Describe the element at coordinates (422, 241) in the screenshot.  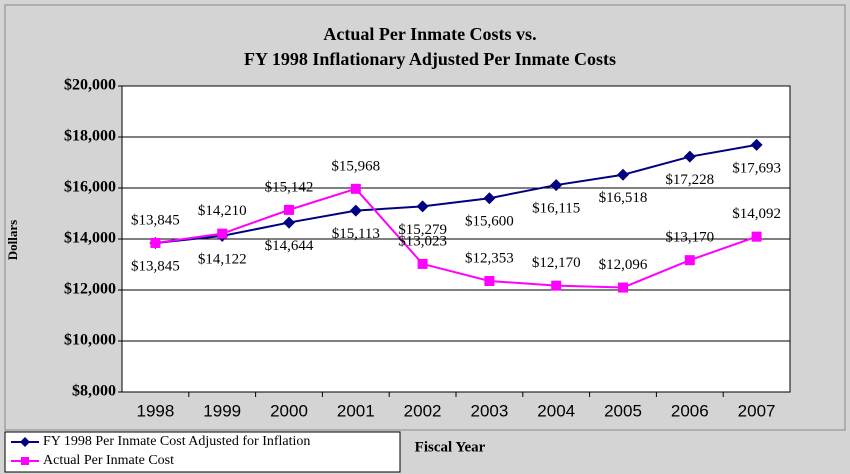
I see `data-label: $13,023` at that location.